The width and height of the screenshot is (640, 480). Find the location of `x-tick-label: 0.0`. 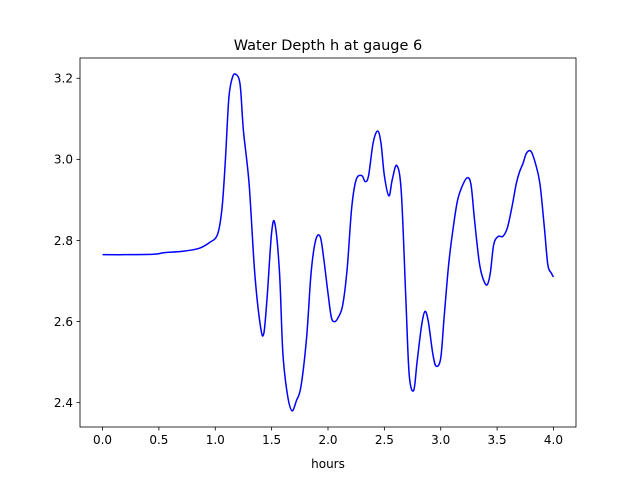

x-tick-label: 0.0 is located at coordinates (102, 440).